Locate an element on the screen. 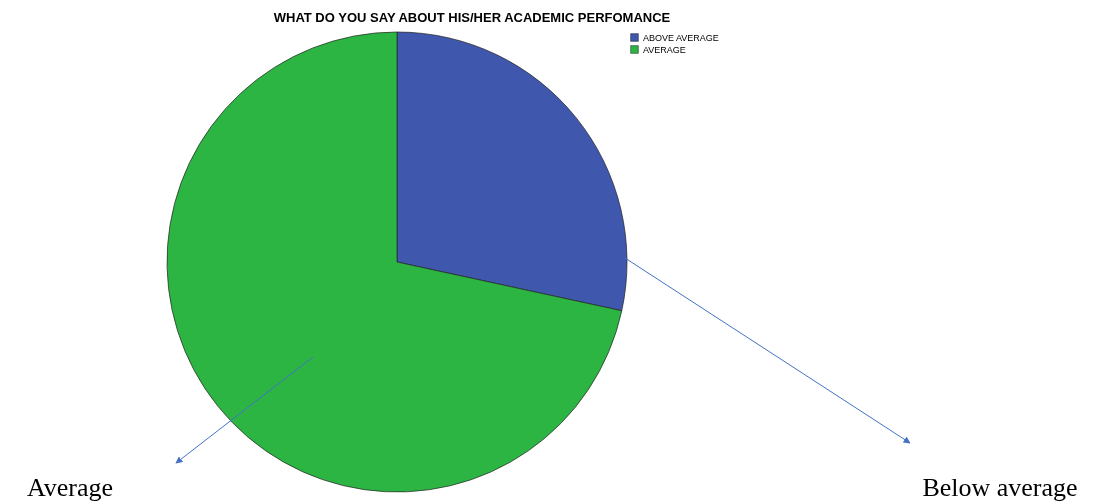 This screenshot has height=504, width=1104. text: Average is located at coordinates (70, 487).